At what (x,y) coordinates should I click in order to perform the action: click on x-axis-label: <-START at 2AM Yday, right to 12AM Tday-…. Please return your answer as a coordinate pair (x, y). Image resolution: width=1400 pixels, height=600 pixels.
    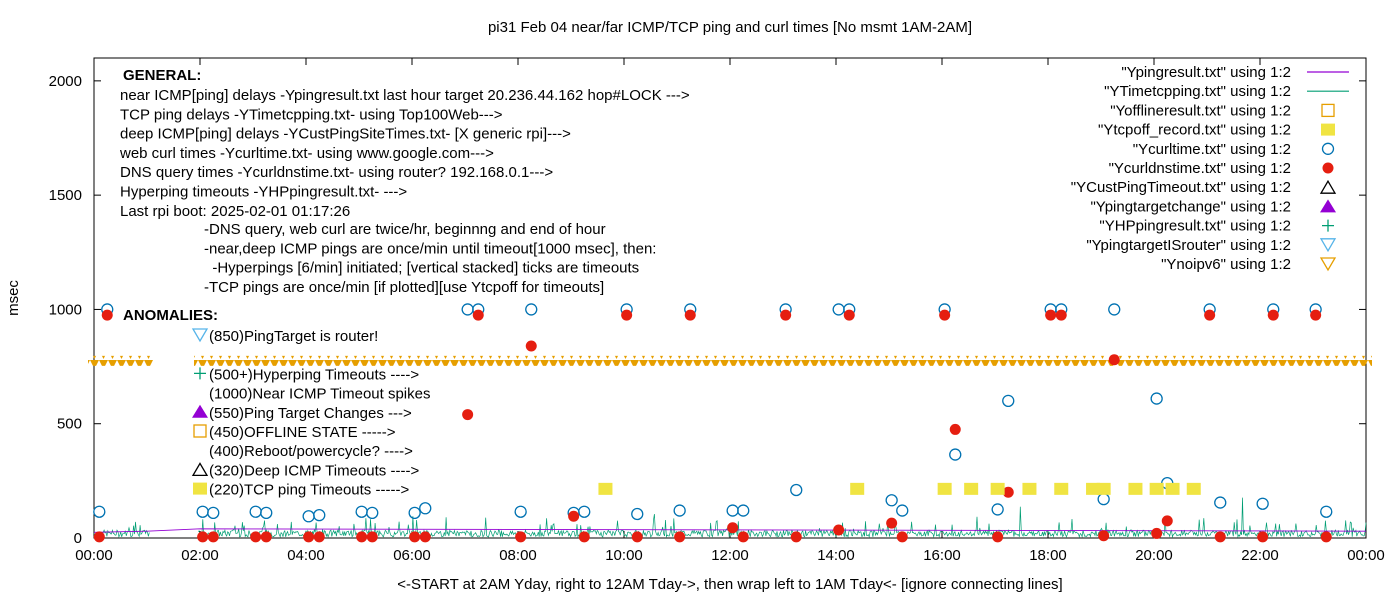
    Looking at the image, I should click on (729, 584).